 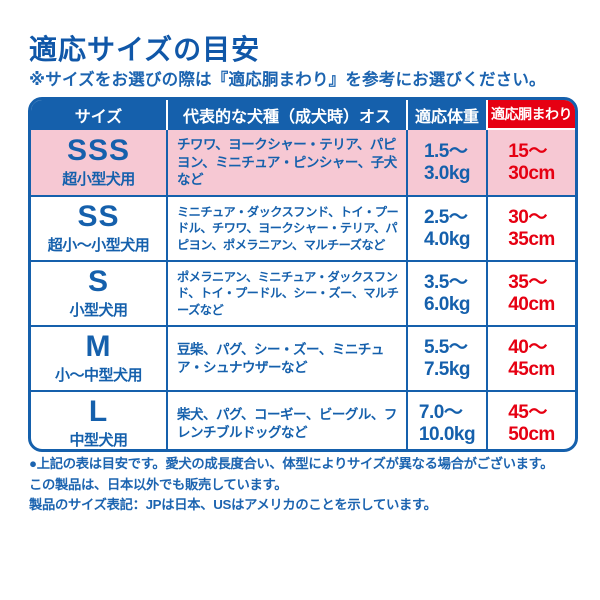 I want to click on header-girth: 適応胴まわり, so click(x=530, y=115).